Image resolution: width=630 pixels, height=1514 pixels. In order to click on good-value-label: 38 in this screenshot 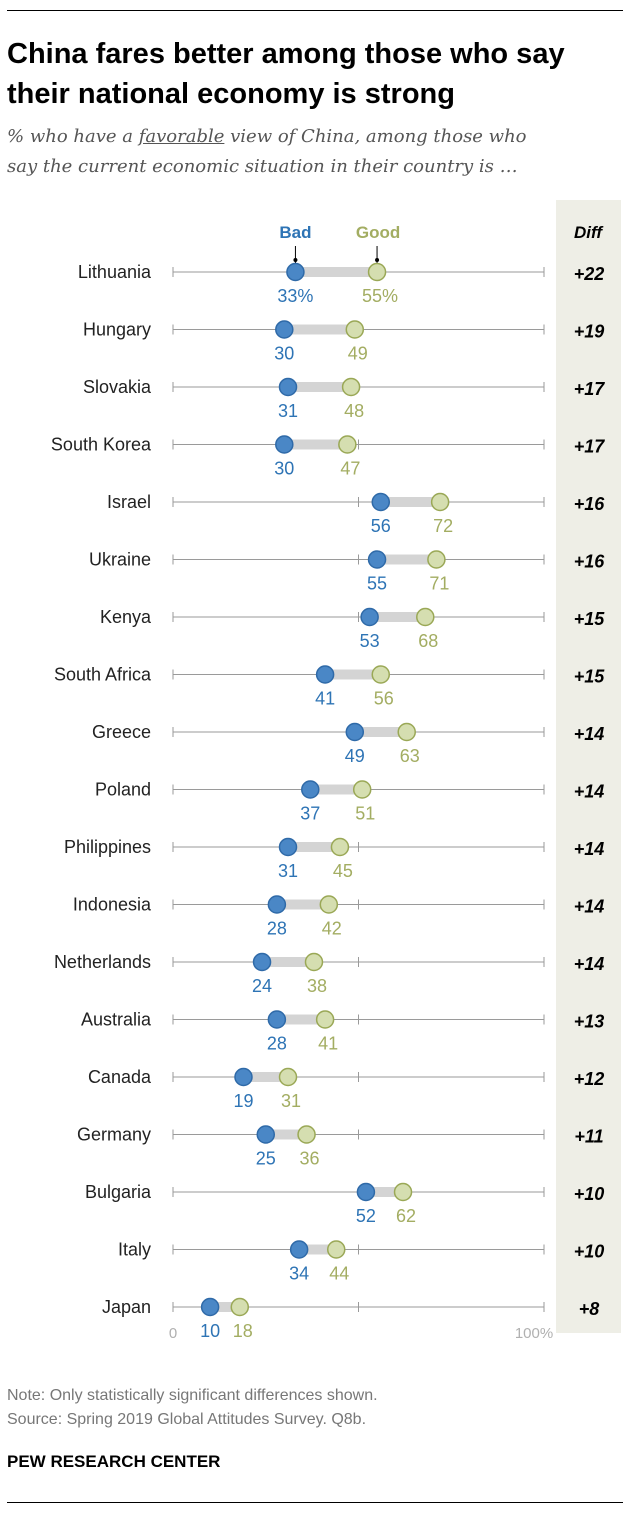, I will do `click(317, 986)`.